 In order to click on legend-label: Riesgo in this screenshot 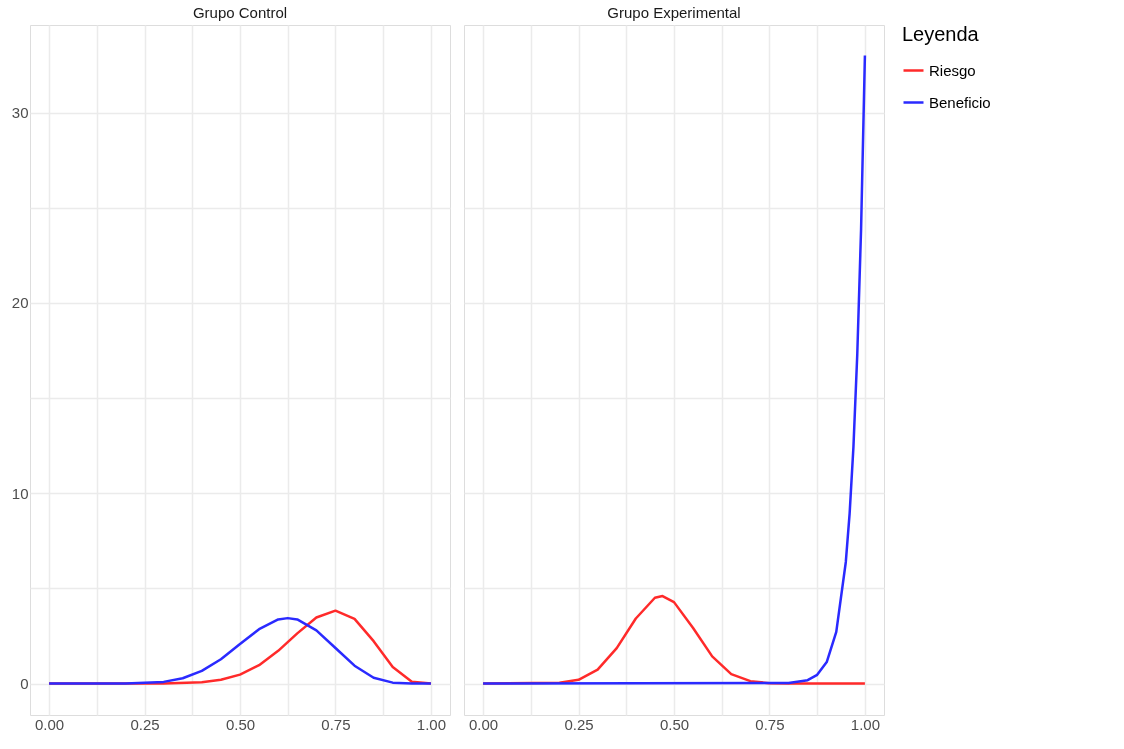, I will do `click(952, 70)`.